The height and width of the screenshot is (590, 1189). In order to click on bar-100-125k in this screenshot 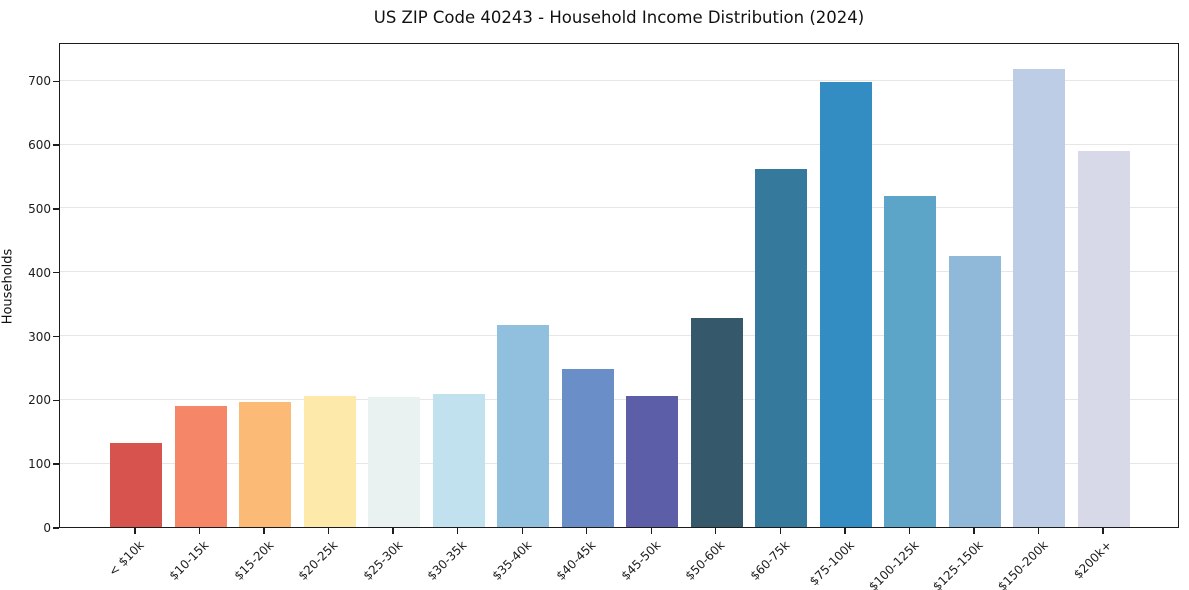, I will do `click(910, 361)`.